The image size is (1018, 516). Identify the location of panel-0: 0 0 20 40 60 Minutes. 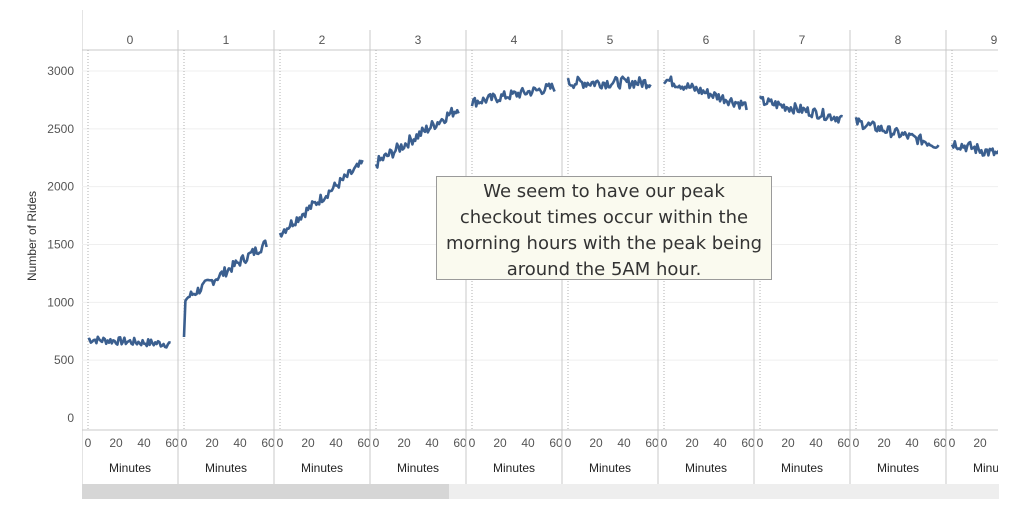
(132, 254).